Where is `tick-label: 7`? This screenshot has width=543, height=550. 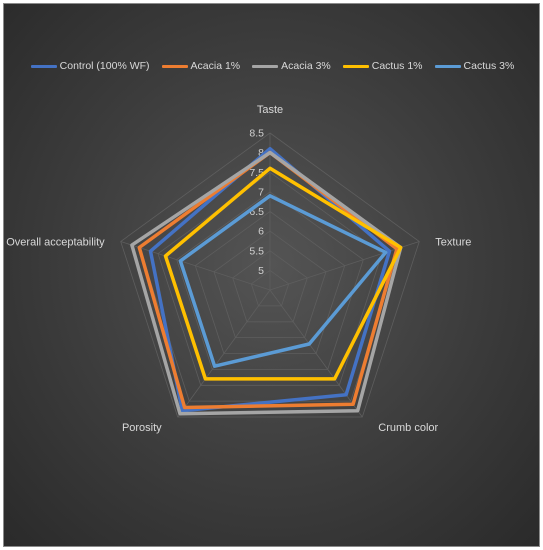 tick-label: 7 is located at coordinates (261, 192).